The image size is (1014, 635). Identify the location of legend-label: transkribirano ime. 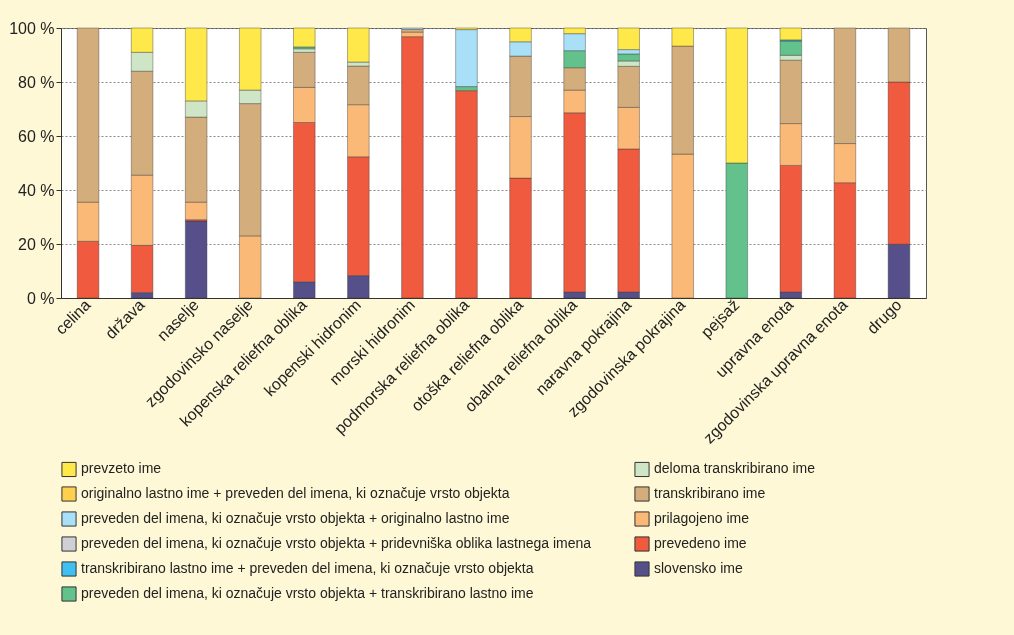
(710, 493).